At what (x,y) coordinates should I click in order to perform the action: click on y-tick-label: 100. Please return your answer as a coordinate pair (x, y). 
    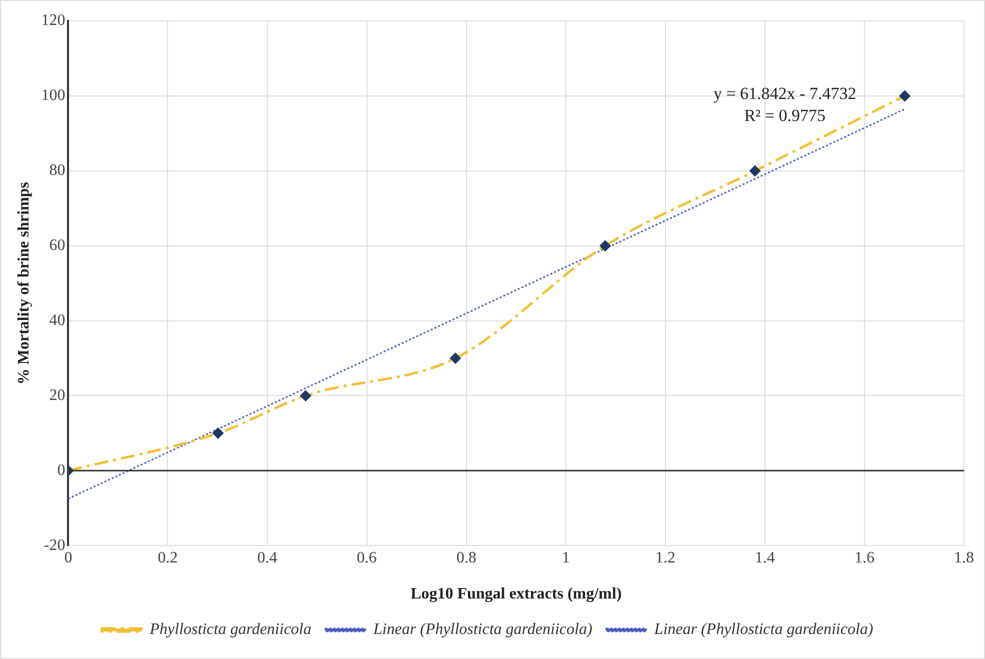
    Looking at the image, I should click on (53, 95).